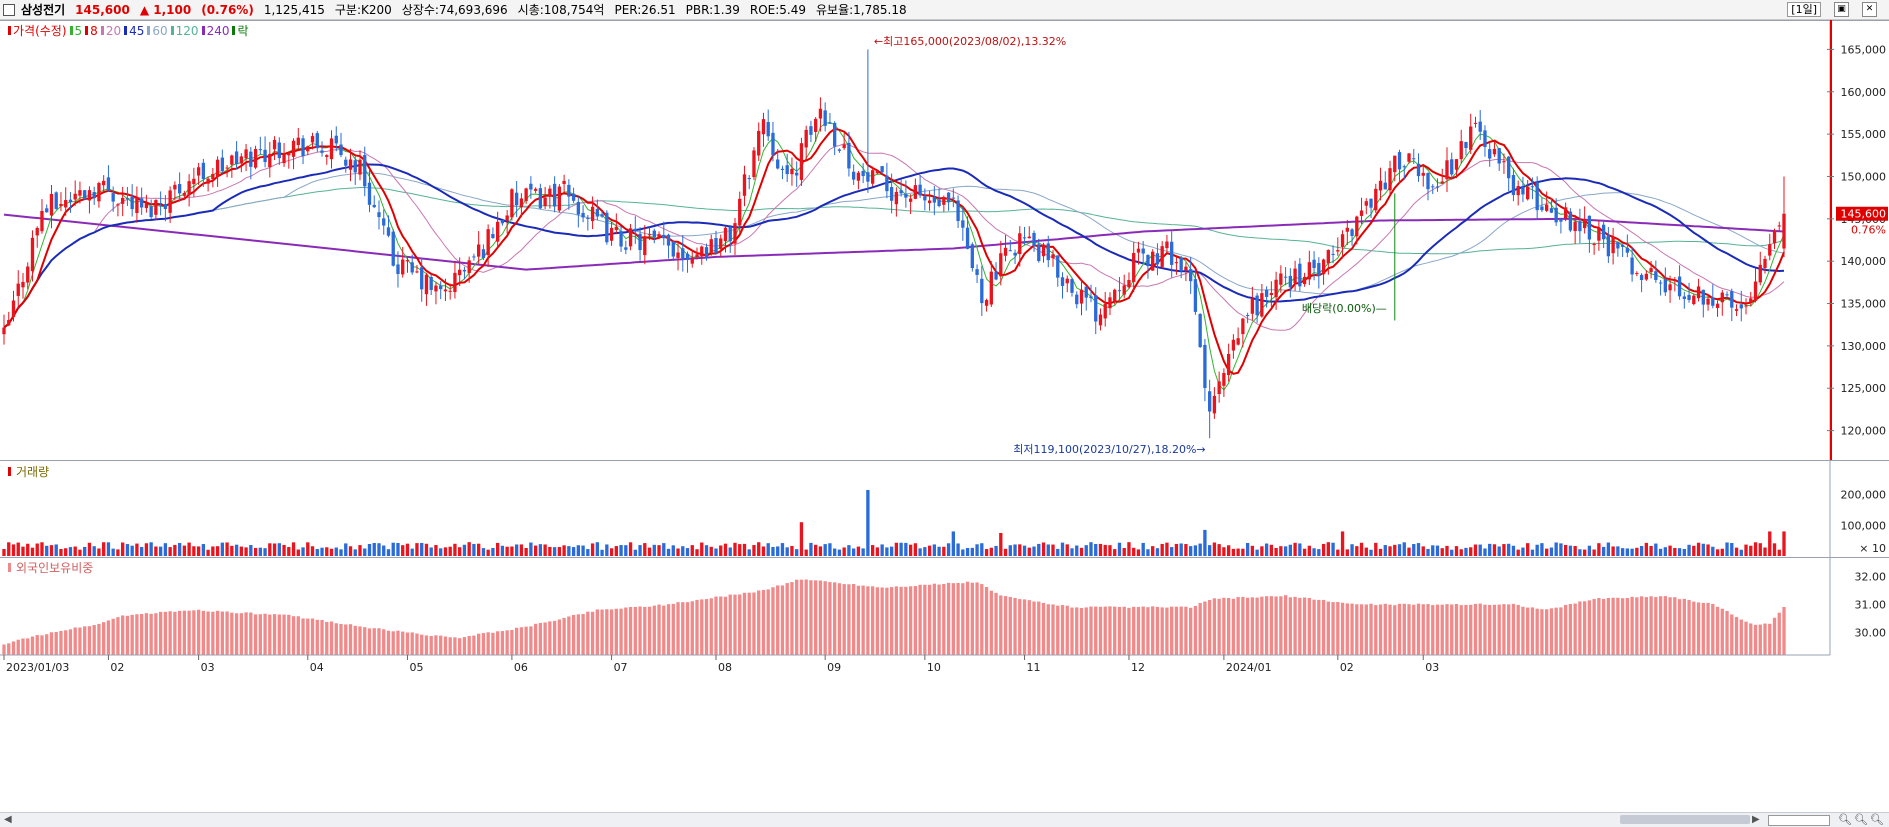 The height and width of the screenshot is (827, 1889). Describe the element at coordinates (1862, 819) in the screenshot. I see `zoom-icons: 🔍︎🔍︎🔍︎` at that location.